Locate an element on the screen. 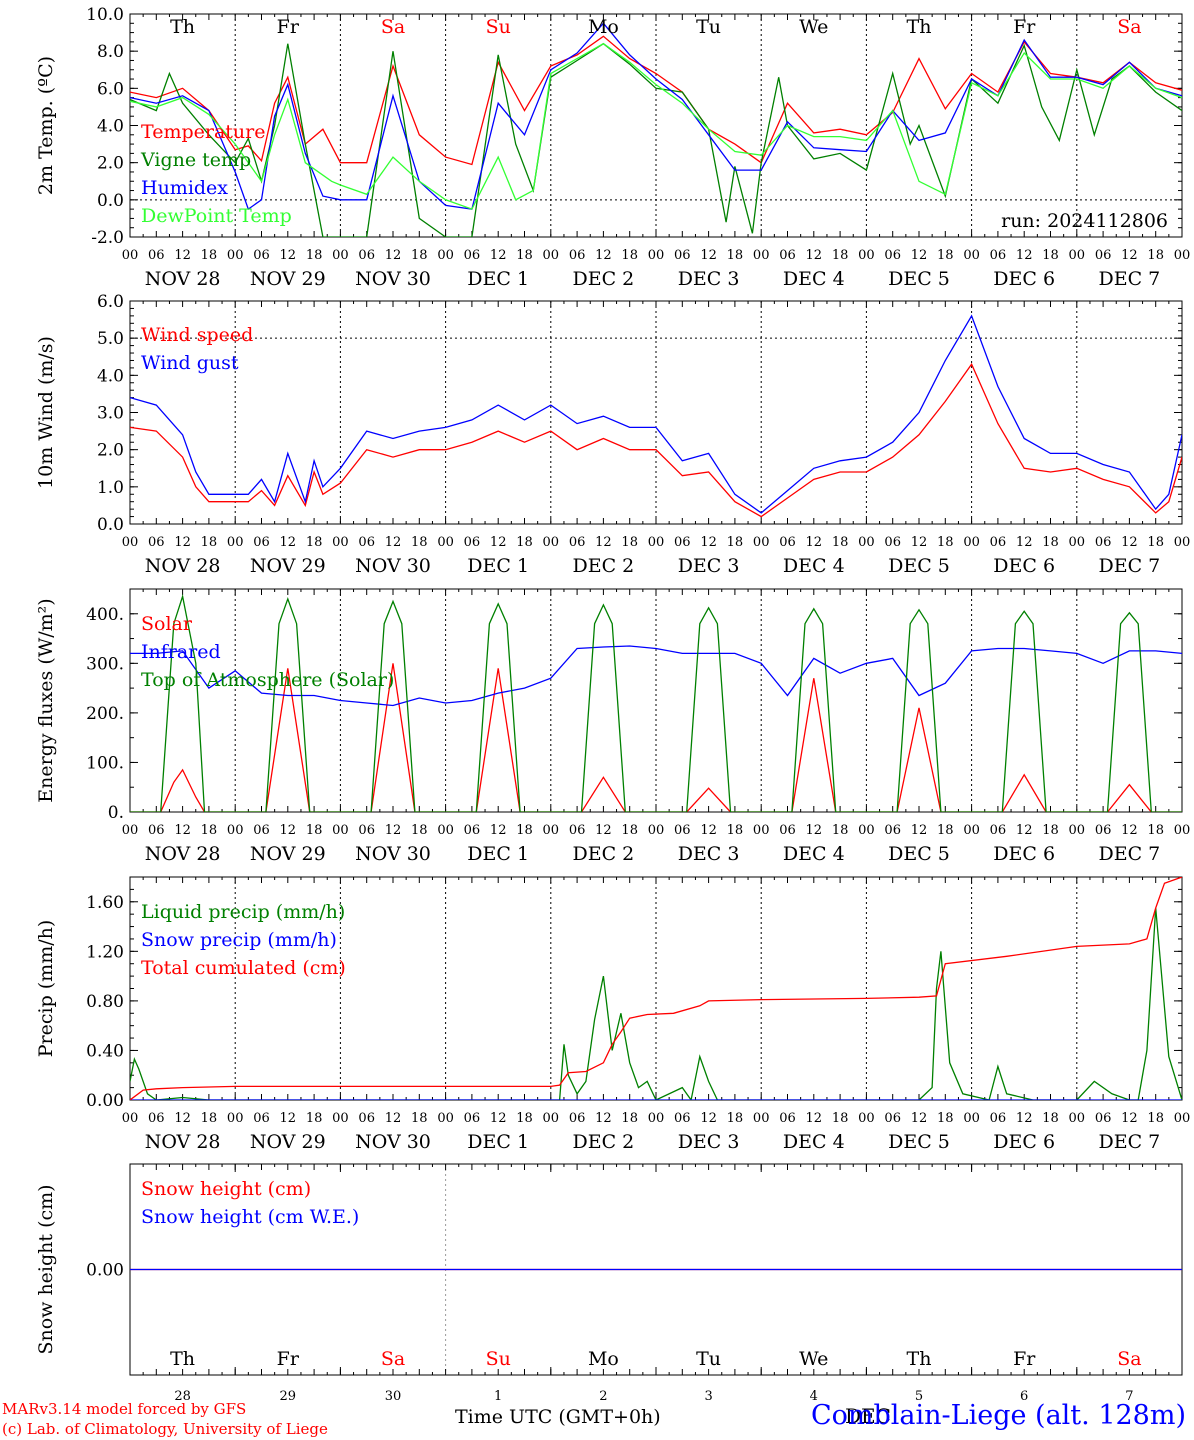 The image size is (1194, 1440). date-label: DEC 2 is located at coordinates (604, 854).